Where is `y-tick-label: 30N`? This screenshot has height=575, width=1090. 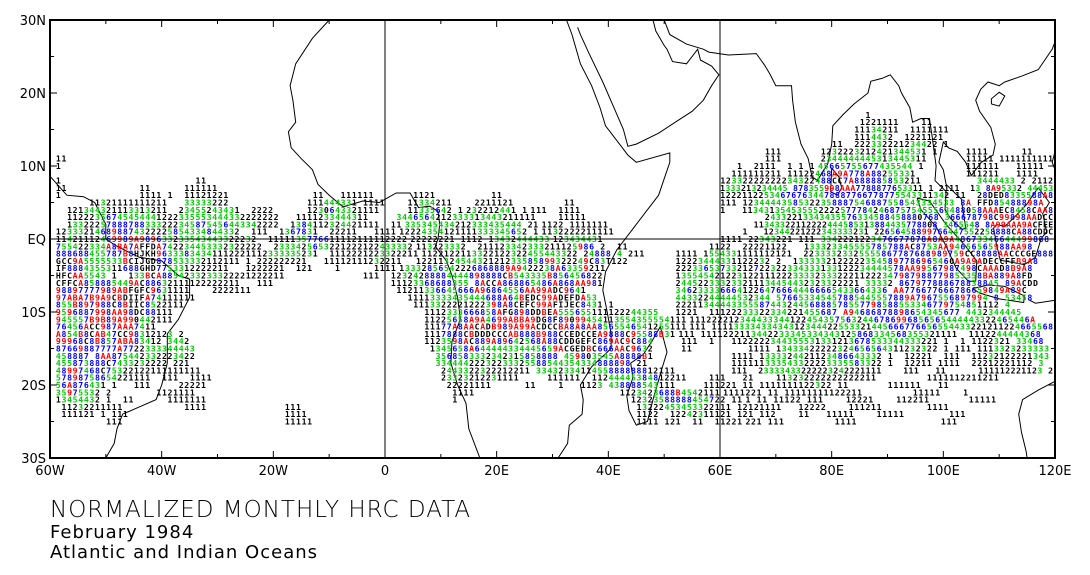
y-tick-label: 30N is located at coordinates (33, 21).